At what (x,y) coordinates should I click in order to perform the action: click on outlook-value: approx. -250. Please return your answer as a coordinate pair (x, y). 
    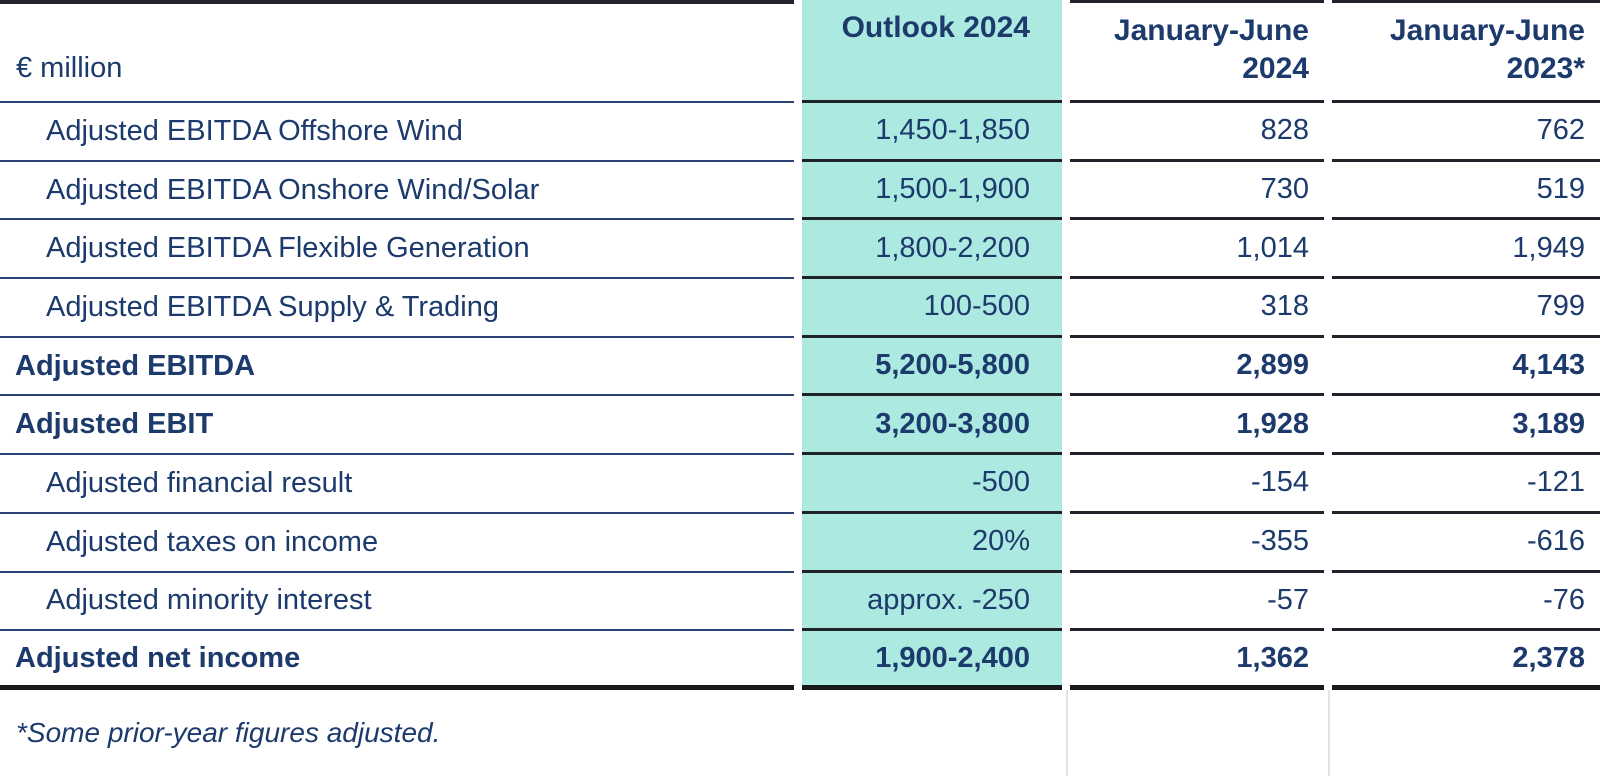
    Looking at the image, I should click on (932, 602).